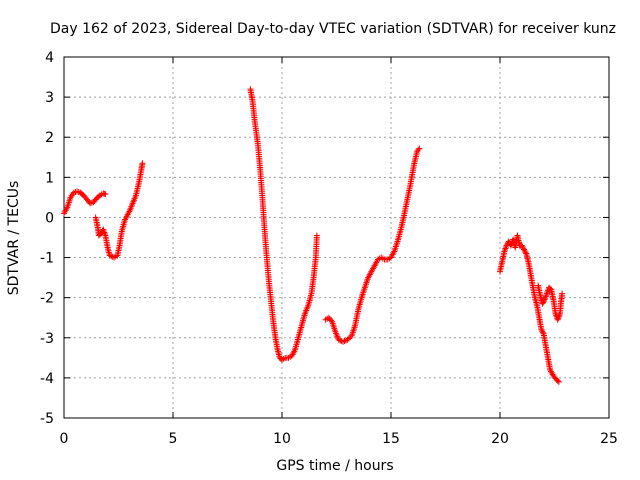  What do you see at coordinates (47, 379) in the screenshot?
I see `y-tick-label: -4` at bounding box center [47, 379].